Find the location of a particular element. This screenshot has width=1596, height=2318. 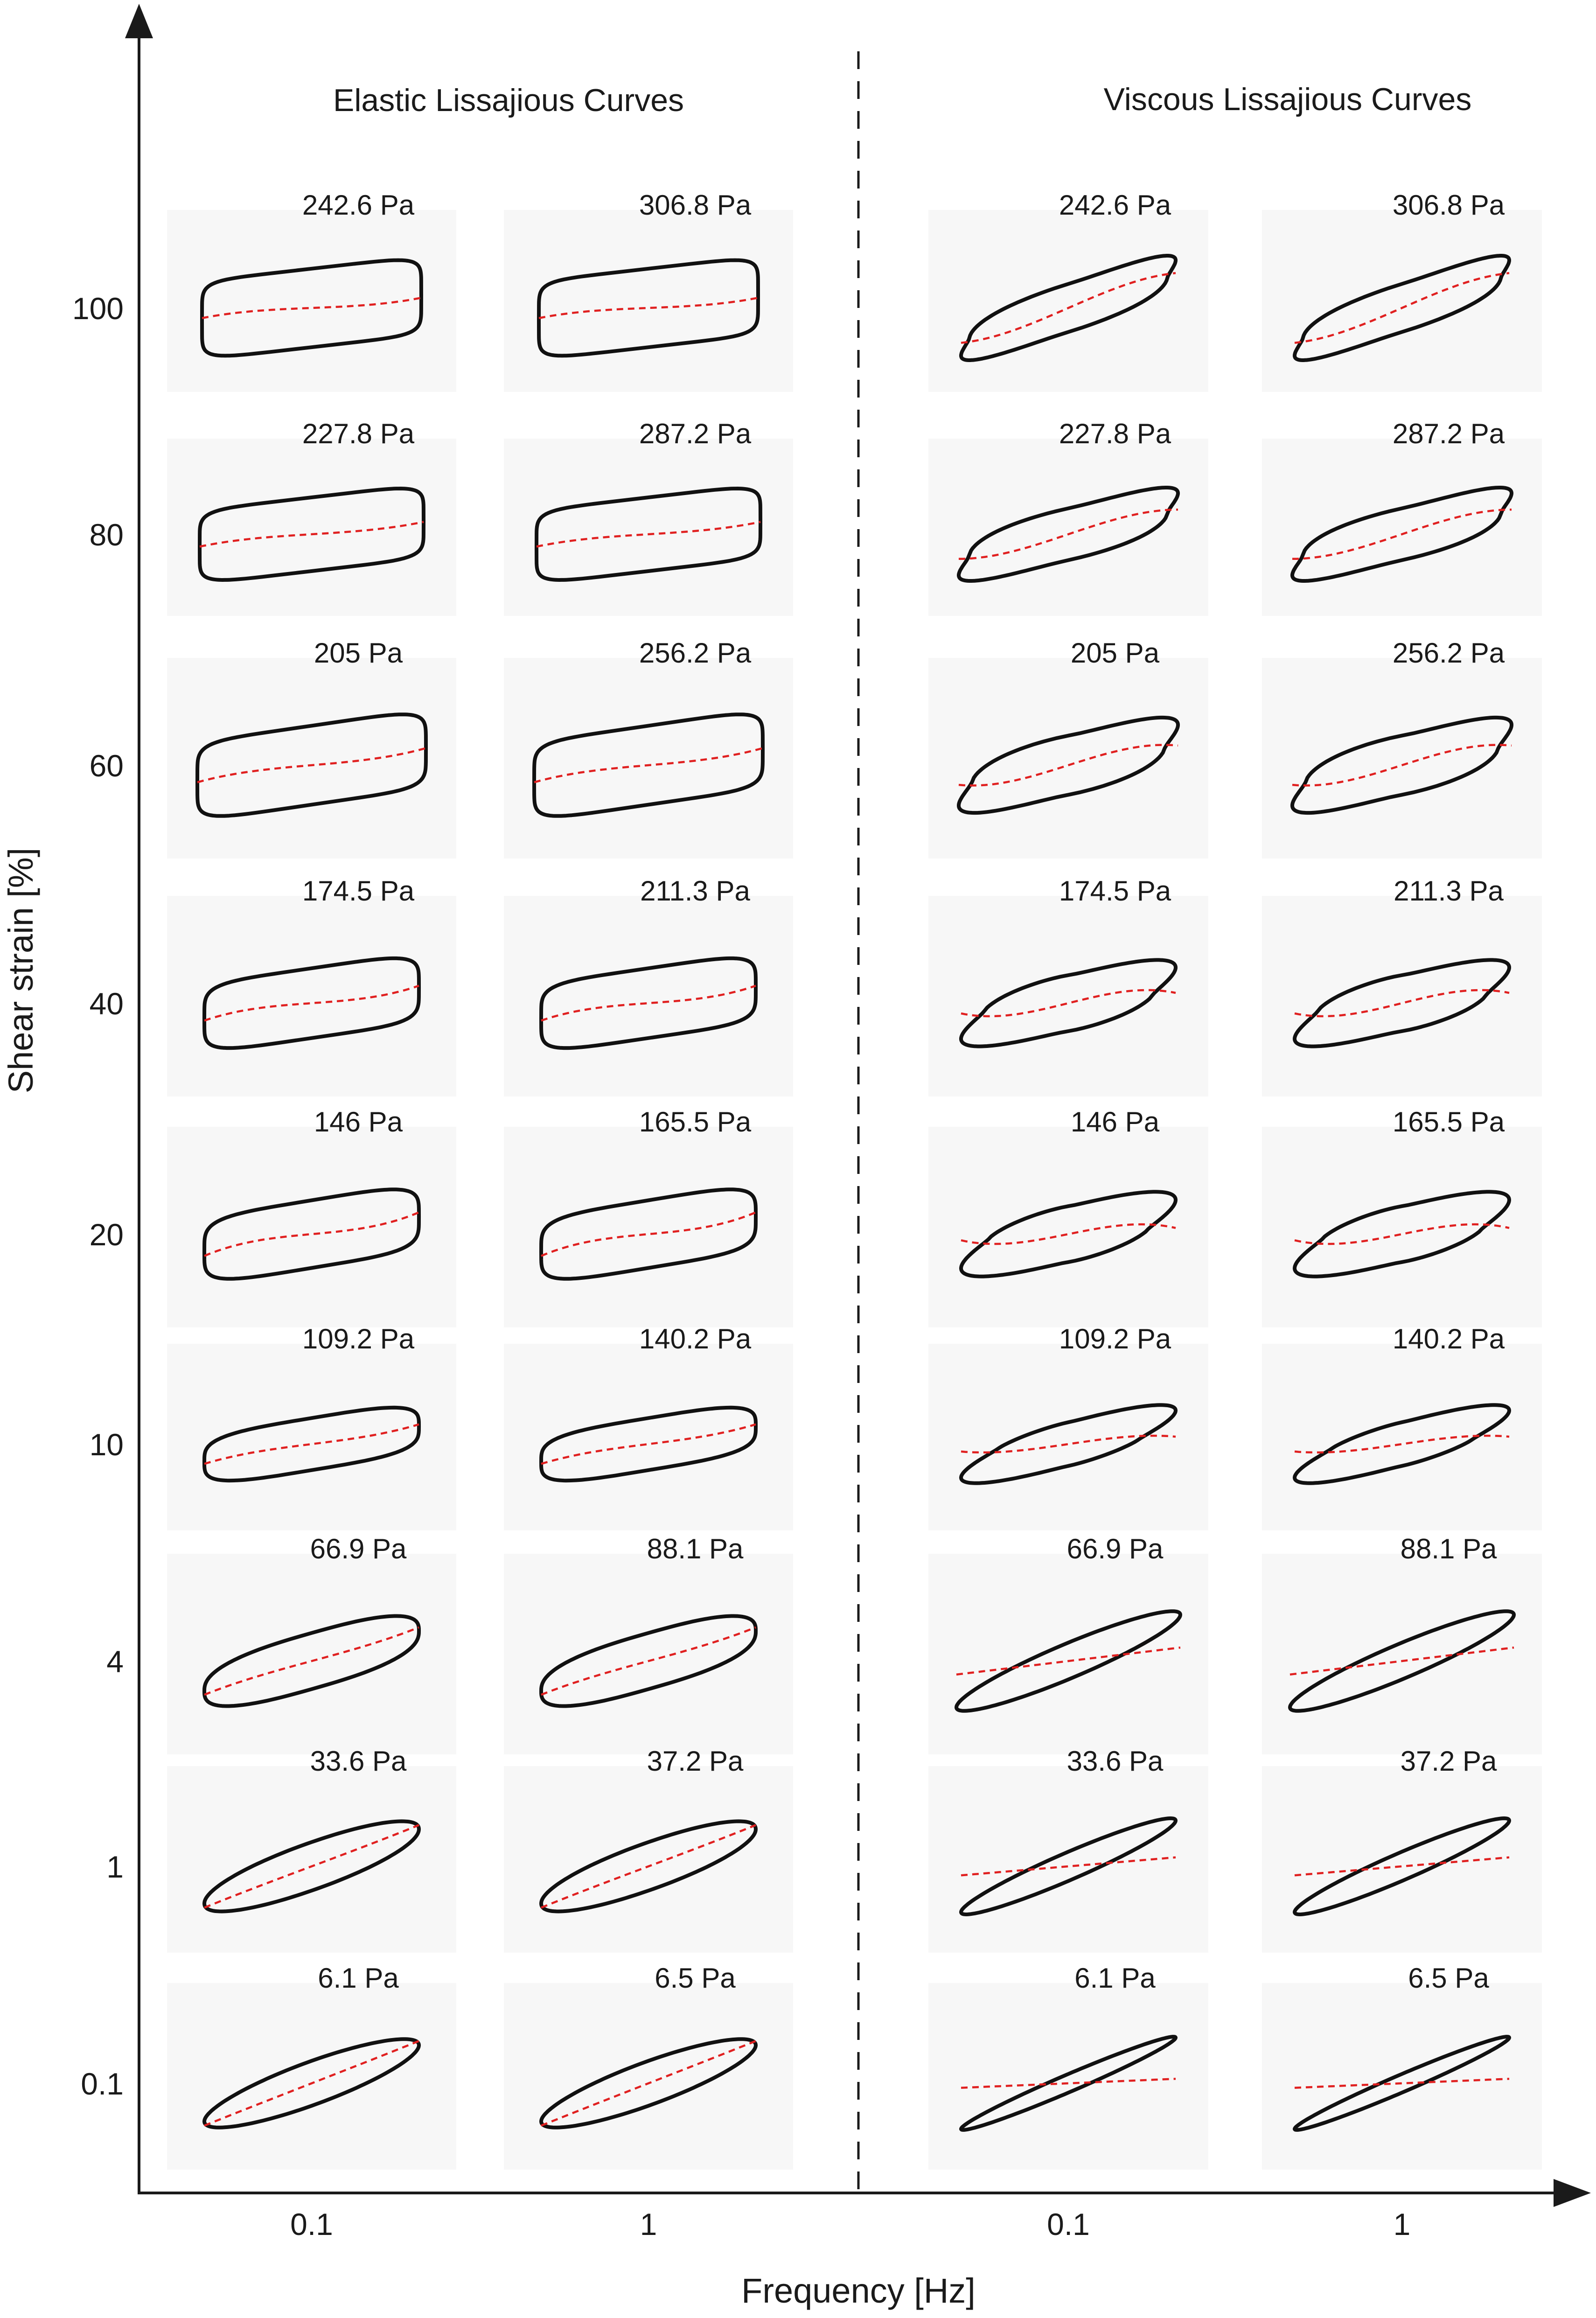

stress-amplitude-label: 287.2 Pa is located at coordinates (695, 434).